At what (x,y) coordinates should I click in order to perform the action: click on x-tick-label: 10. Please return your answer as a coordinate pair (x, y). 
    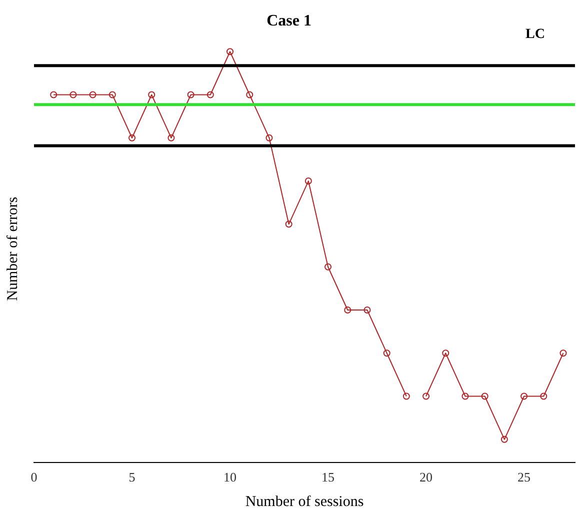
    Looking at the image, I should click on (230, 477).